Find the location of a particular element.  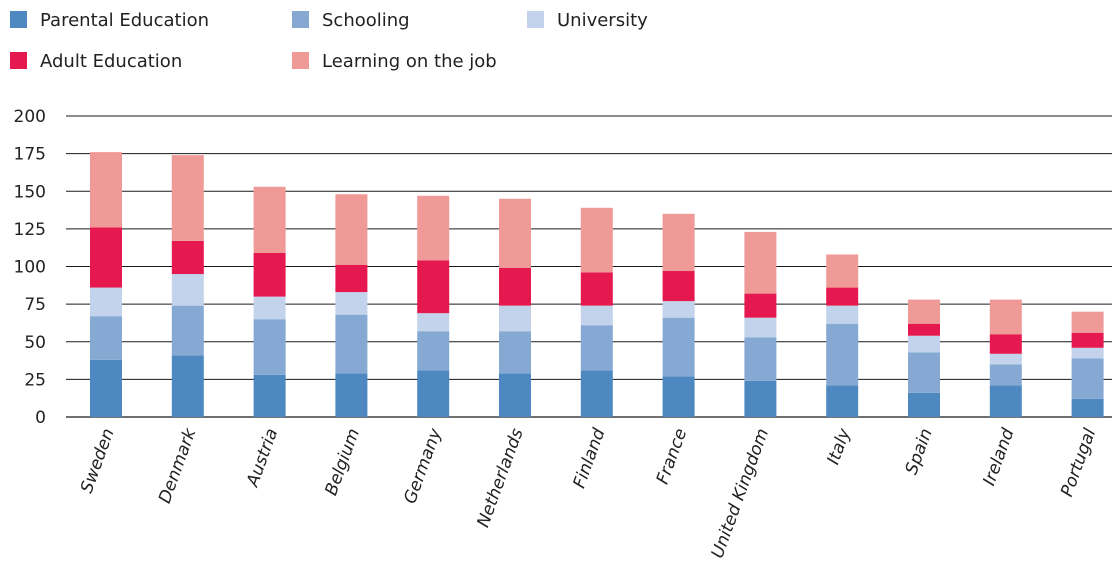

bar-segment-france-university is located at coordinates (678, 309).